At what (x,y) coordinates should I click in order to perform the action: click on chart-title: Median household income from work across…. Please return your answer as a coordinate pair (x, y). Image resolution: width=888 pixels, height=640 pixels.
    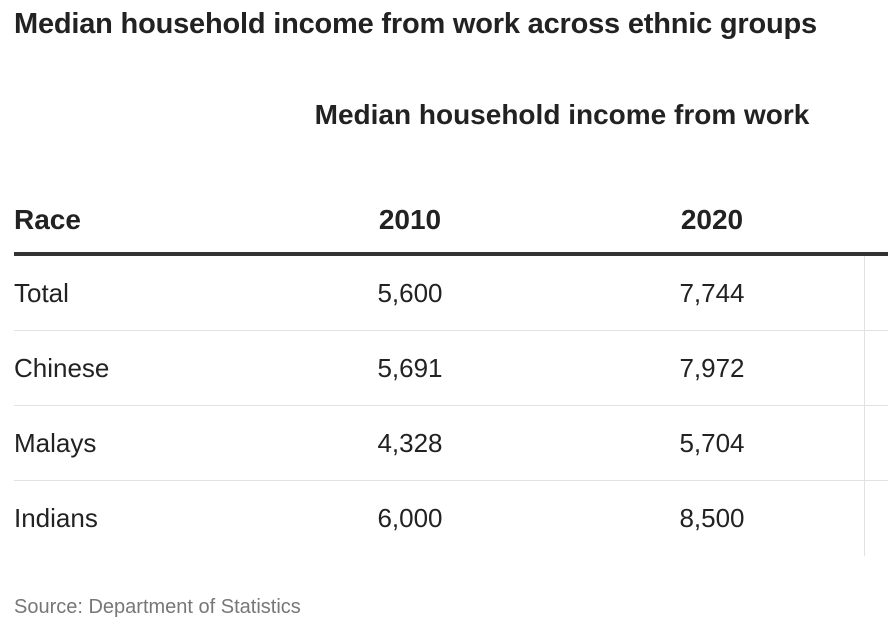
    Looking at the image, I should click on (415, 24).